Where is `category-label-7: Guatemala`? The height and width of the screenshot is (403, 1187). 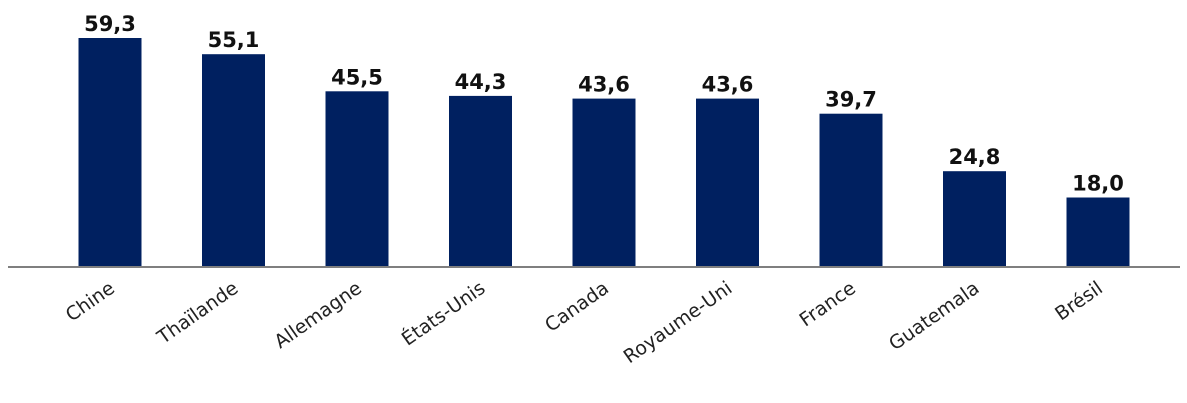 category-label-7: Guatemala is located at coordinates (934, 316).